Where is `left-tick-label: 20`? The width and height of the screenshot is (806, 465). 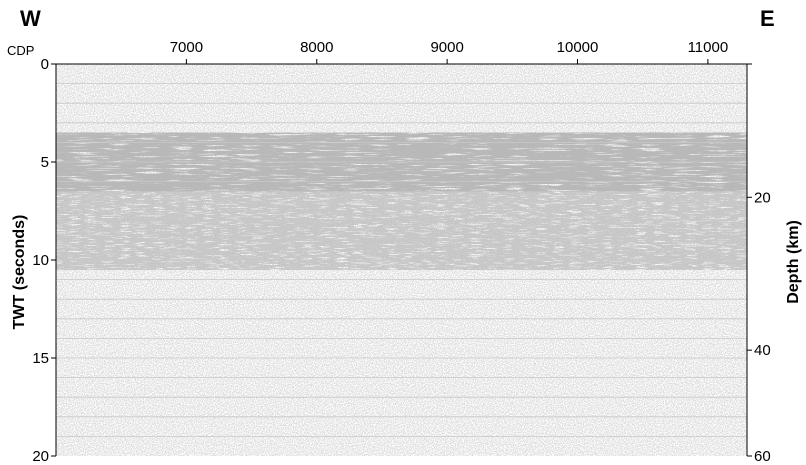 left-tick-label: 20 is located at coordinates (40, 456).